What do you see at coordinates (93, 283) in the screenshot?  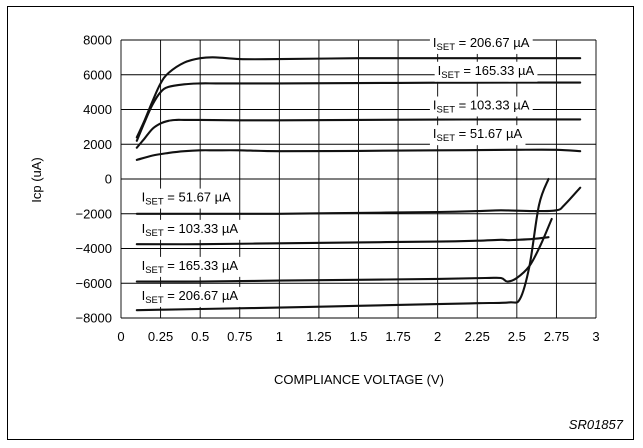 I see `y-tick-label: −6000` at bounding box center [93, 283].